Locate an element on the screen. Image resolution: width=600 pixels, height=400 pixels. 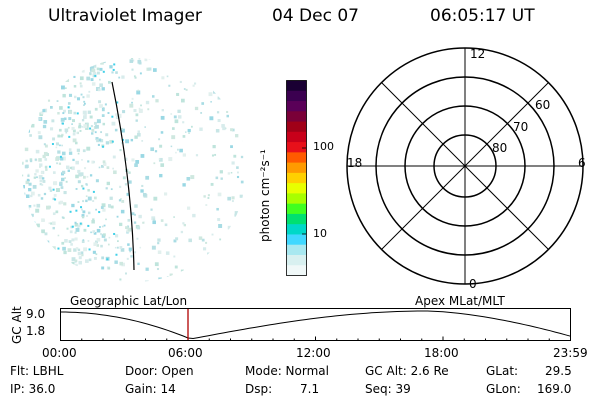
seq-info: Seq: 39 is located at coordinates (388, 389).